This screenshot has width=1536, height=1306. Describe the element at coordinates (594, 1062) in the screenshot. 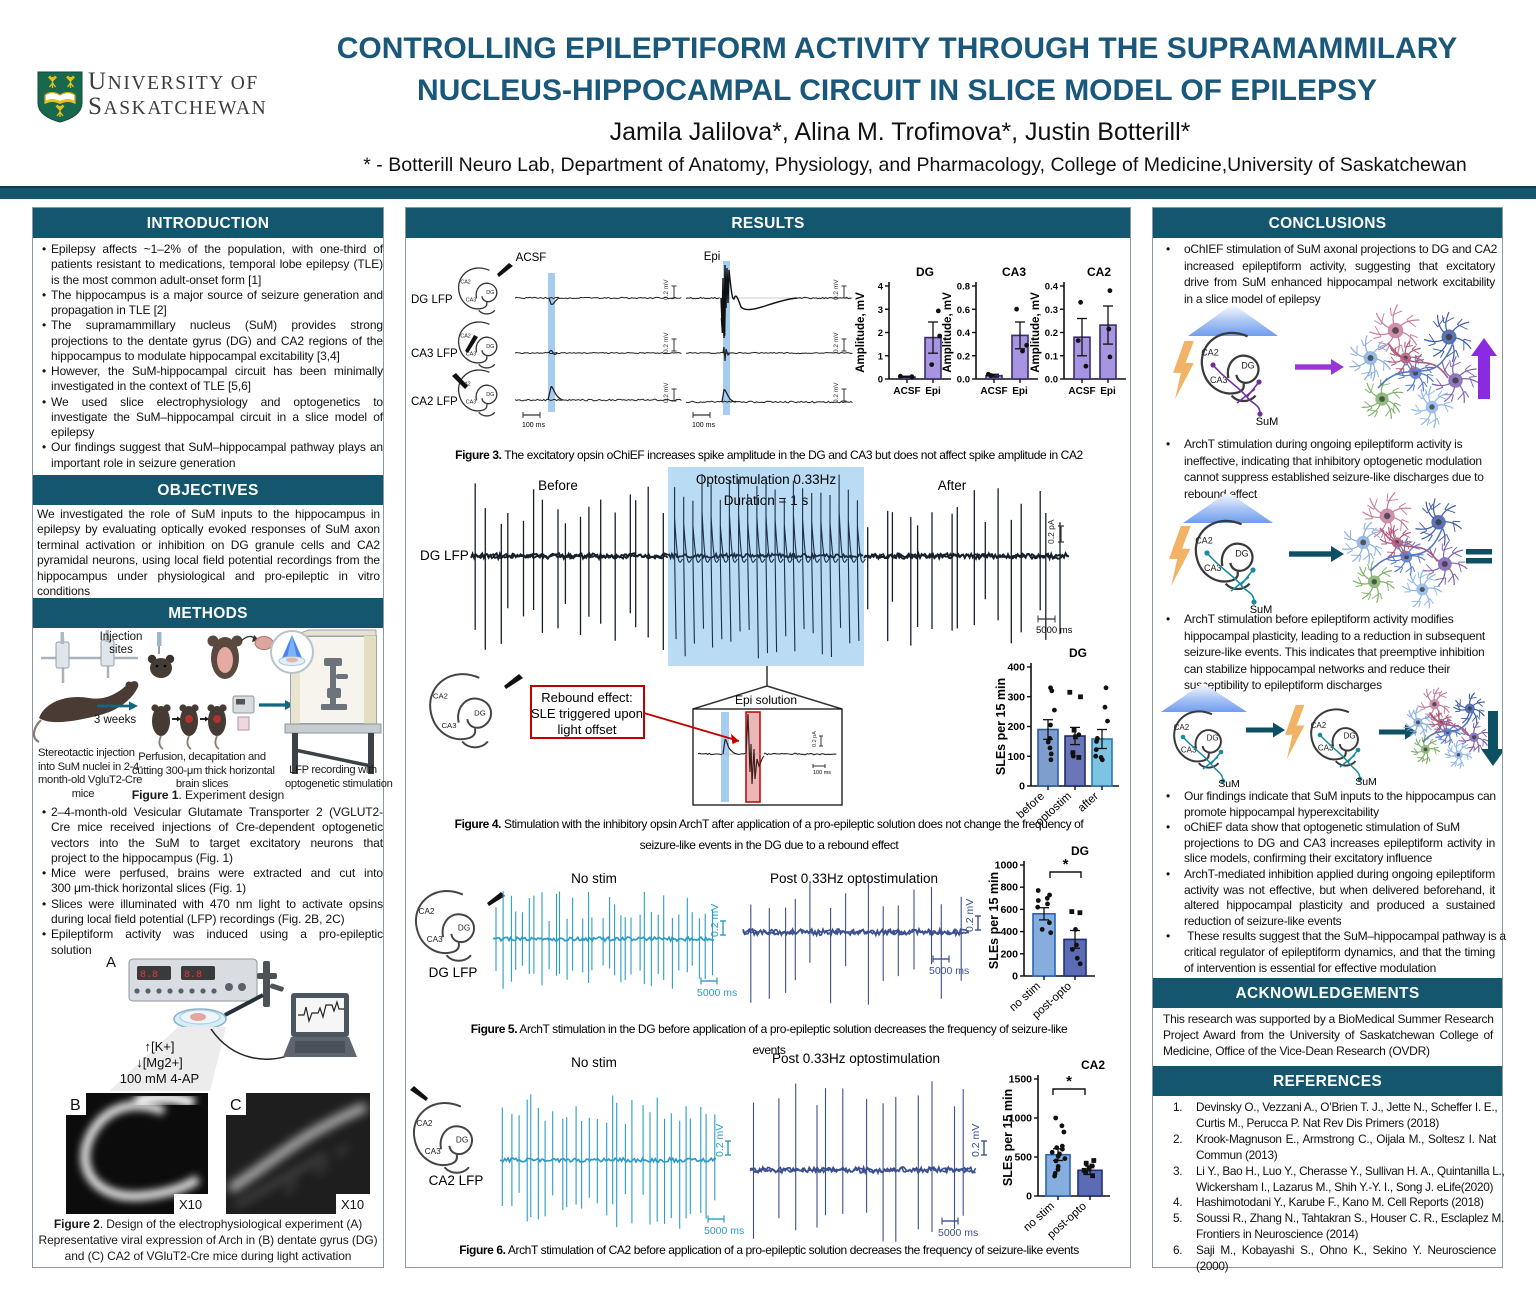

I see `svg-text: No stim` at that location.